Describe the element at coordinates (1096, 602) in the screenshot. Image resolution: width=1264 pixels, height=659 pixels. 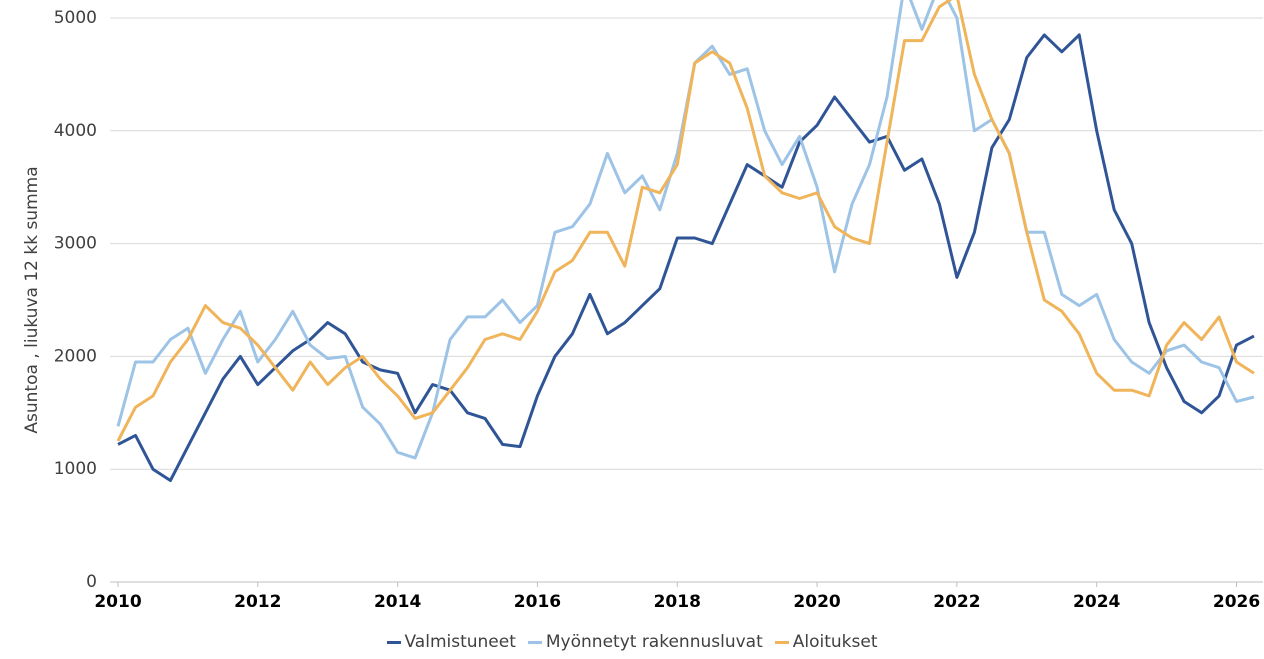
I see `x-tick-label: 2024` at that location.